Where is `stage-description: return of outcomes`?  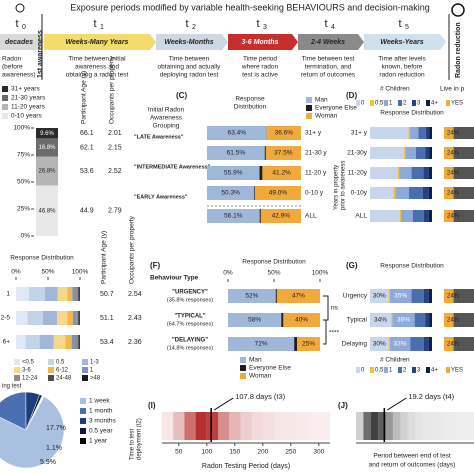
stage-description: return of outcomes is located at coordinates (328, 75).